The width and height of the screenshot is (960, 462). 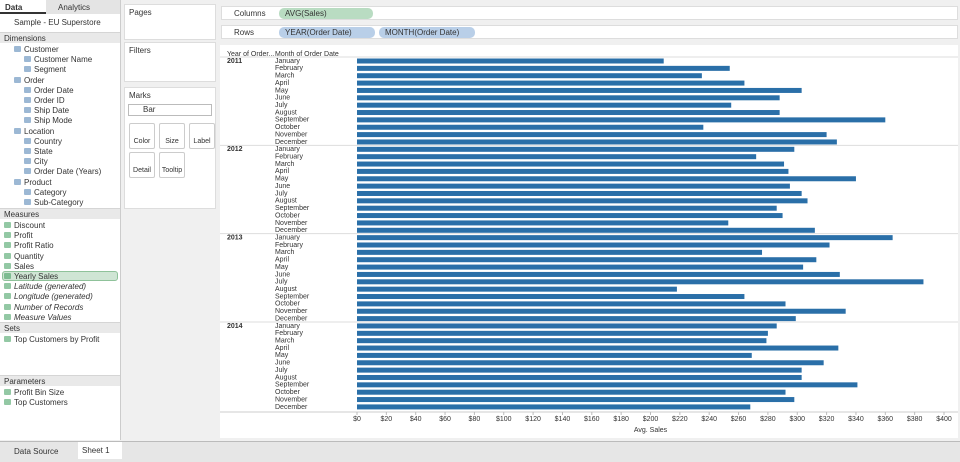 I want to click on mark-type-dropdown: Bar, so click(x=170, y=110).